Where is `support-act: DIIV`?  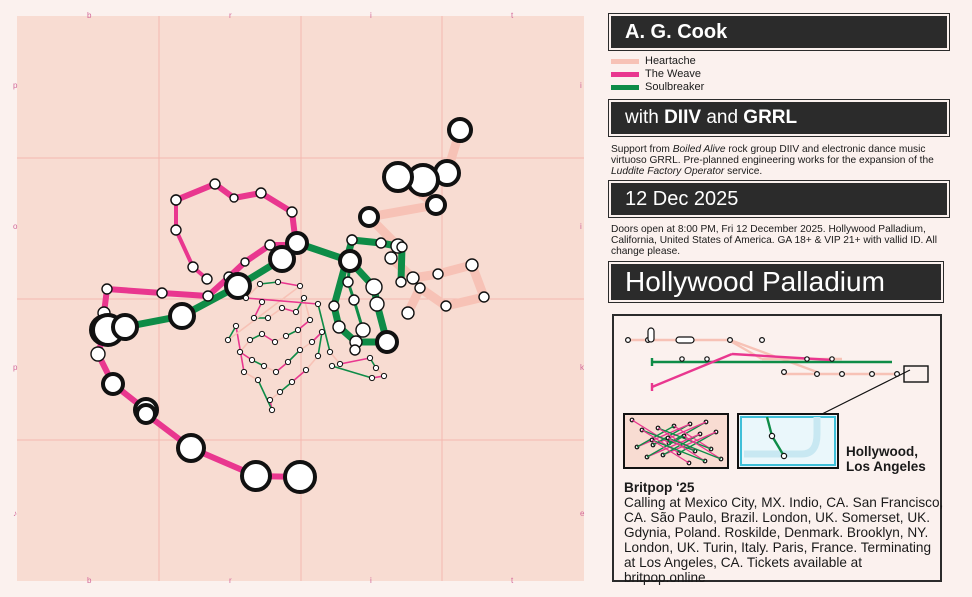 support-act: DIIV is located at coordinates (683, 117).